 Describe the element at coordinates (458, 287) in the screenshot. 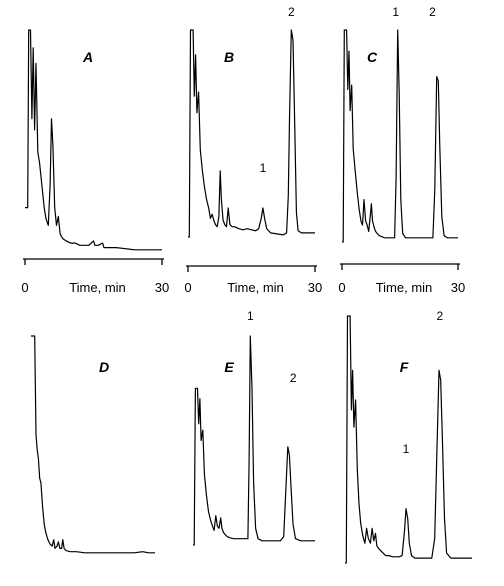

I see `panel-c-tick-label-end: 30` at that location.